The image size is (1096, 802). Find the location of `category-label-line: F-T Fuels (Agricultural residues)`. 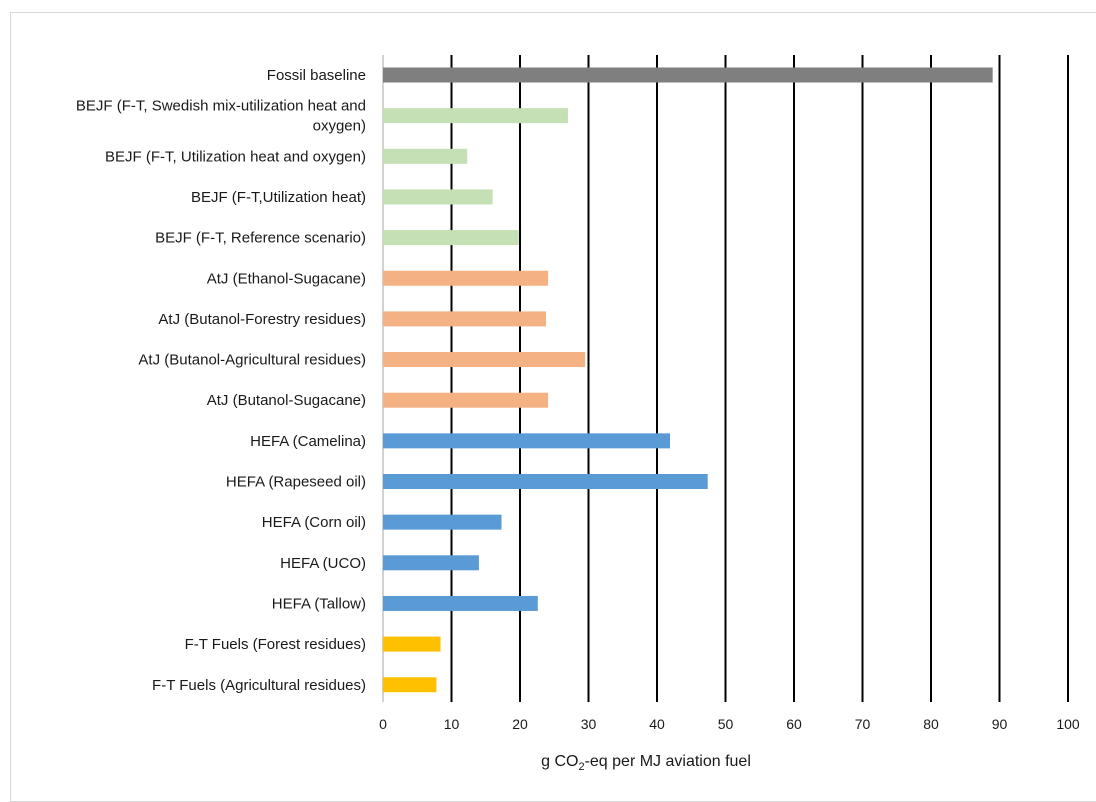

category-label-line: F-T Fuels (Agricultural residues) is located at coordinates (259, 685).